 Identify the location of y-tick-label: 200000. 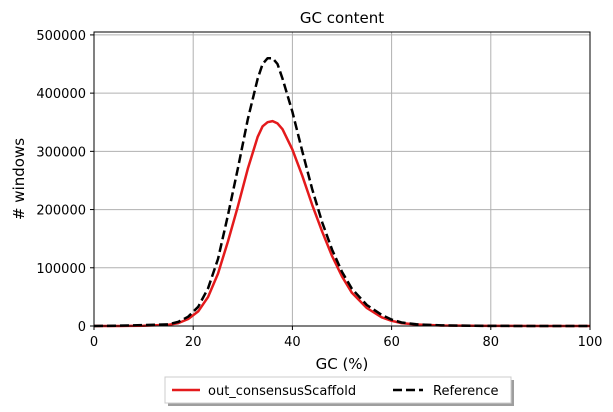
(61, 211).